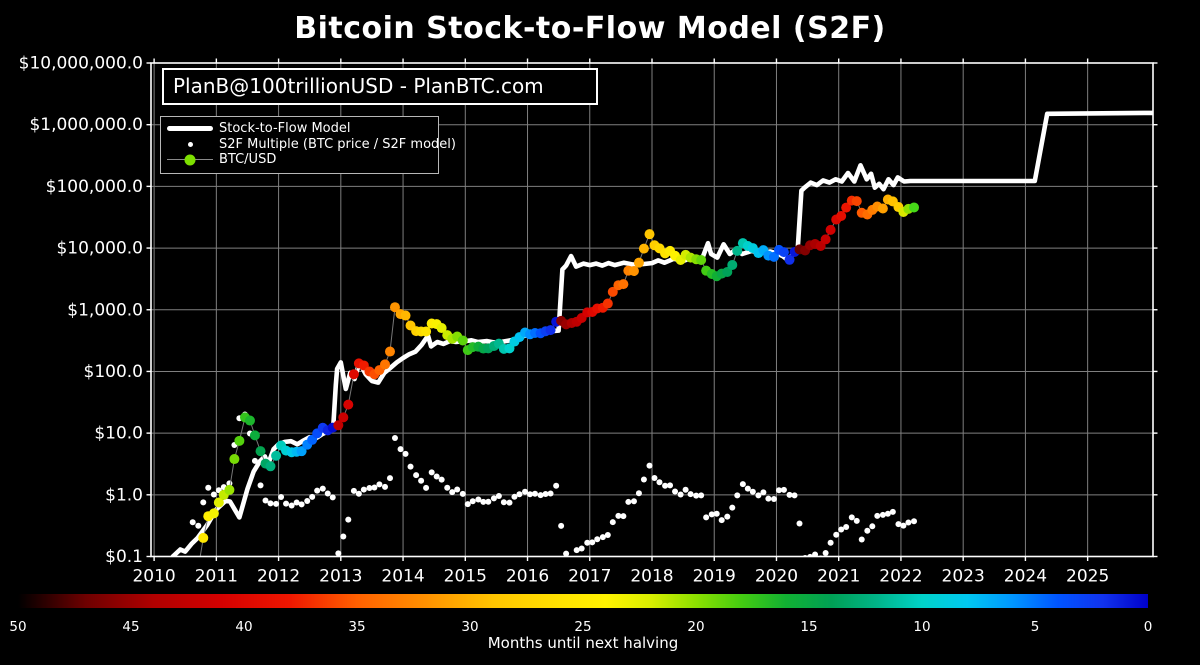  What do you see at coordinates (86, 125) in the screenshot?
I see `y-tick-label: $1,000,000.0` at bounding box center [86, 125].